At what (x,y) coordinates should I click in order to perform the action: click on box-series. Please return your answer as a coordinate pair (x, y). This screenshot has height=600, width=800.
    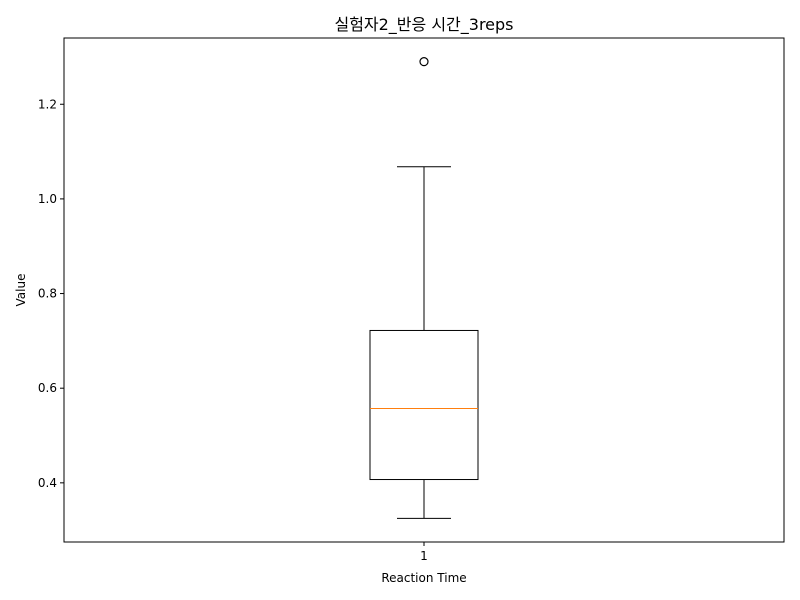
    Looking at the image, I should click on (424, 288).